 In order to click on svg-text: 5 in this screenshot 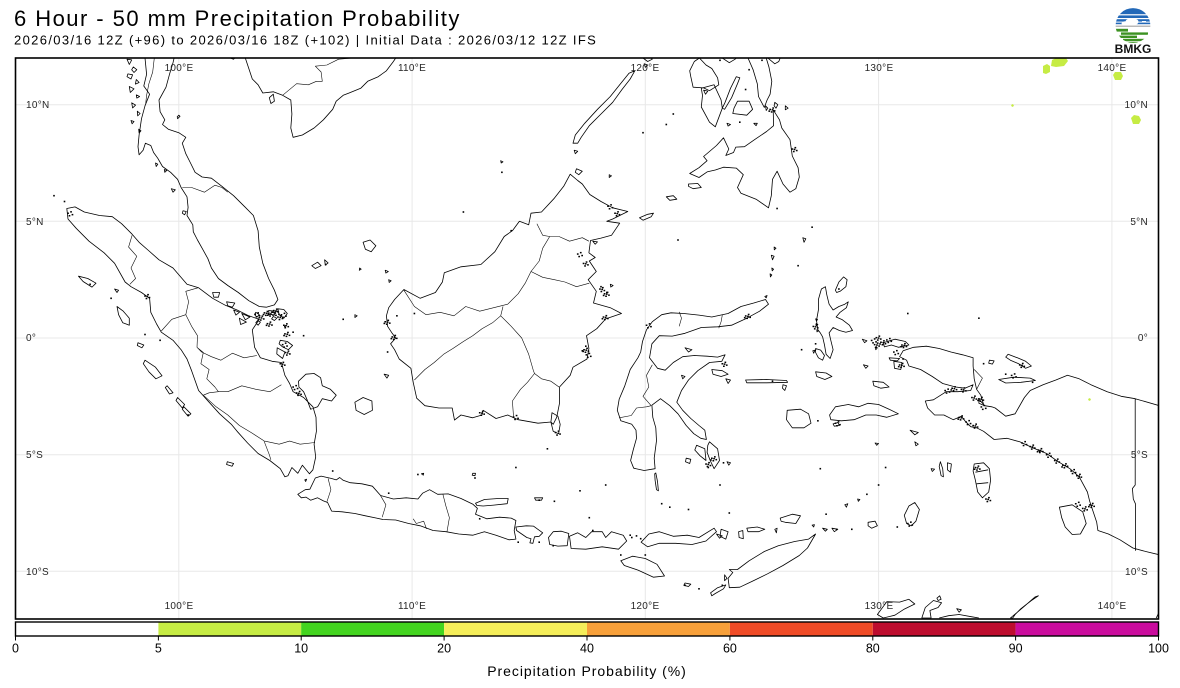, I will do `click(158, 649)`.